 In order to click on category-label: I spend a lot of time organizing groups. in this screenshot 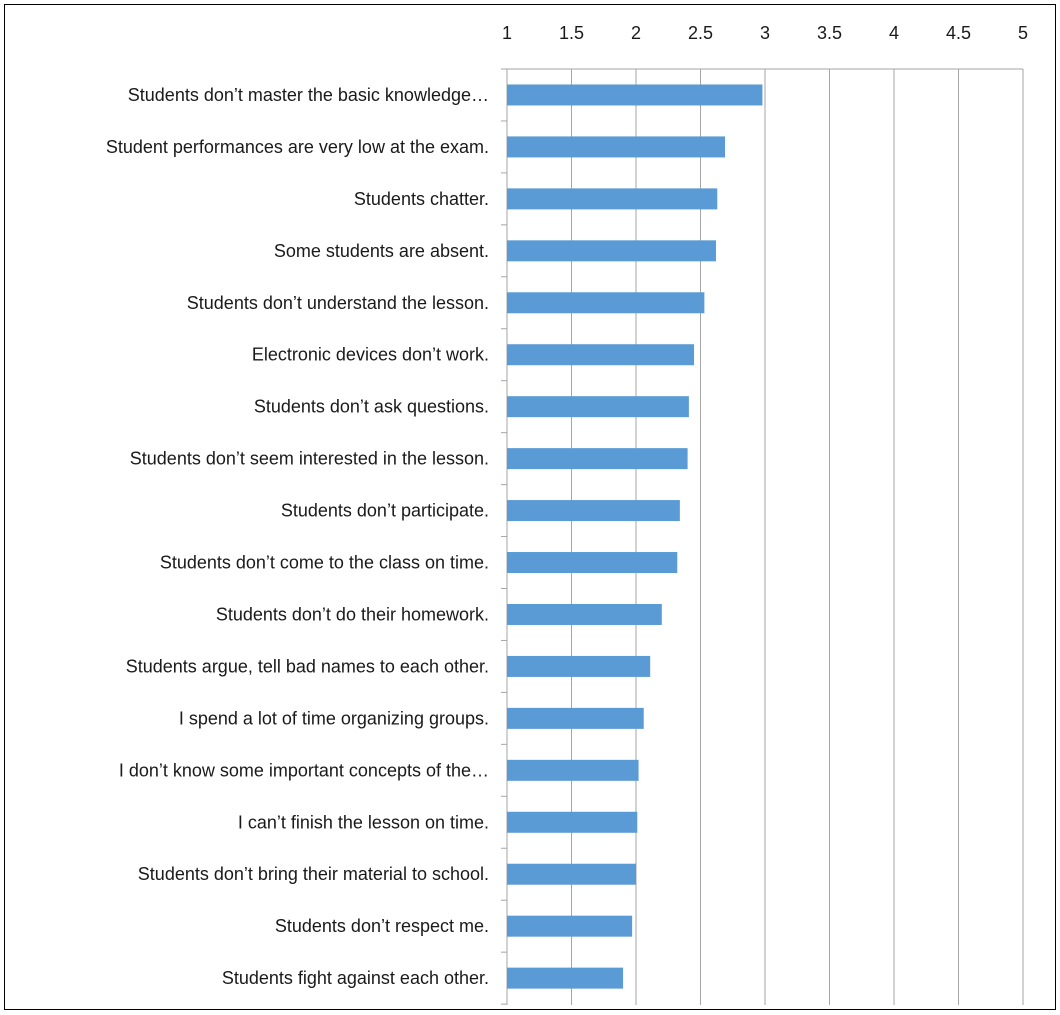, I will do `click(334, 718)`.